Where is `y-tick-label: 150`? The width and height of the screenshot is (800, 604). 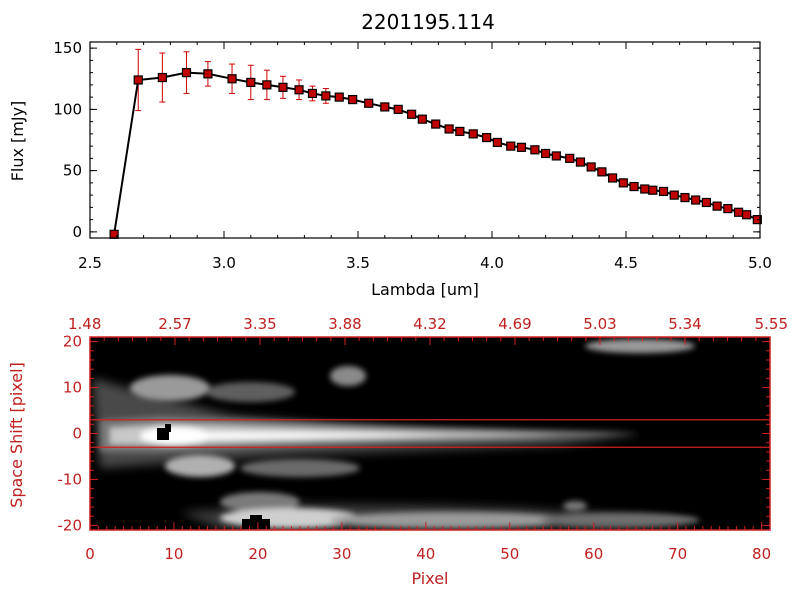
y-tick-label: 150 is located at coordinates (67, 48).